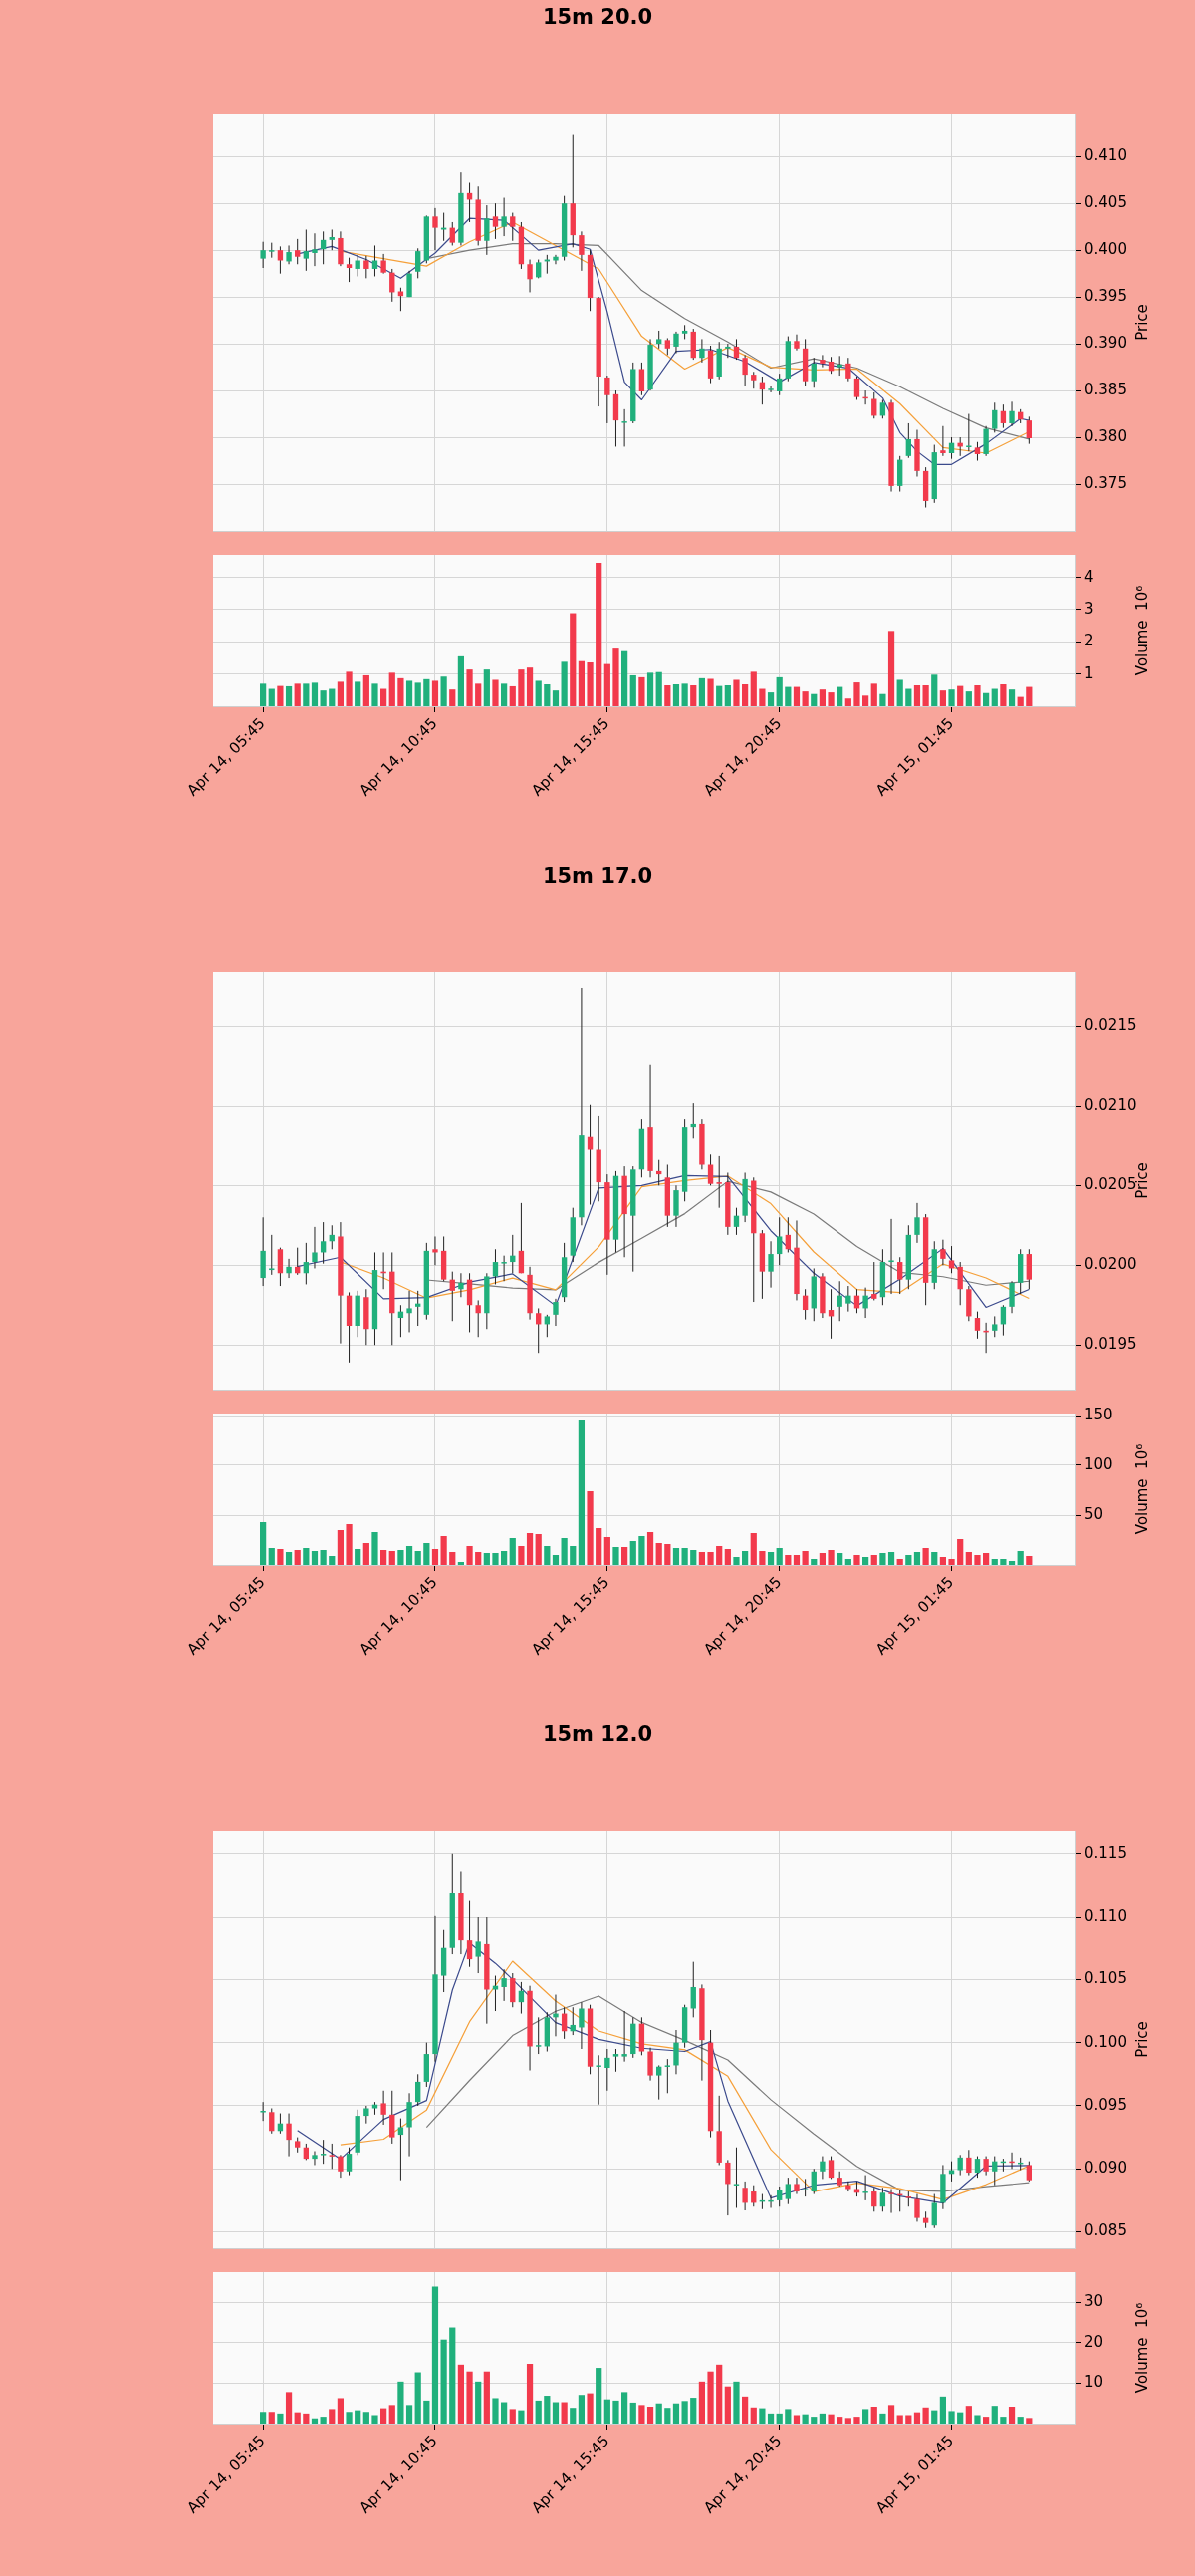 Image resolution: width=1195 pixels, height=2576 pixels. What do you see at coordinates (1105, 202) in the screenshot?
I see `y-tick-label: 0.405` at bounding box center [1105, 202].